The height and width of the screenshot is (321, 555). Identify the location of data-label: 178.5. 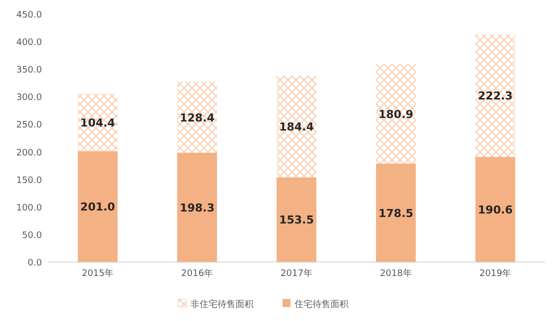
(396, 213).